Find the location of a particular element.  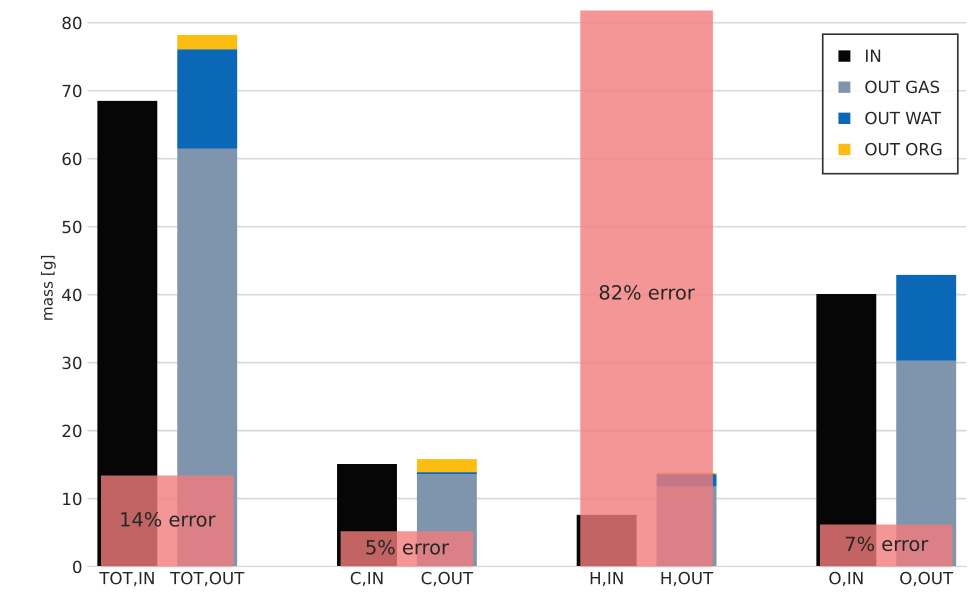

y-tick-label: 20 is located at coordinates (72, 431).